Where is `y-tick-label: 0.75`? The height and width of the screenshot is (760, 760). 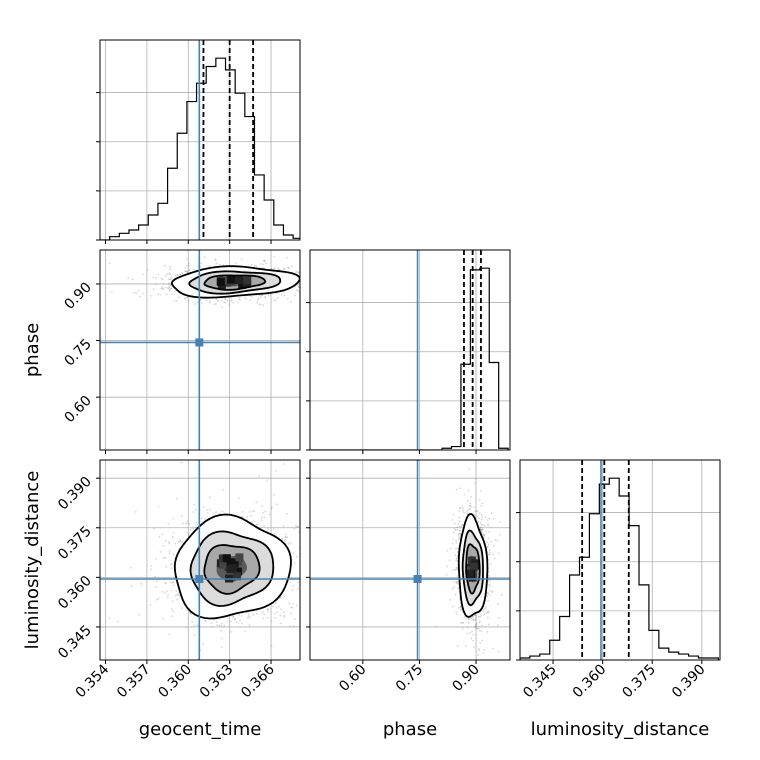
y-tick-label: 0.75 is located at coordinates (77, 352).